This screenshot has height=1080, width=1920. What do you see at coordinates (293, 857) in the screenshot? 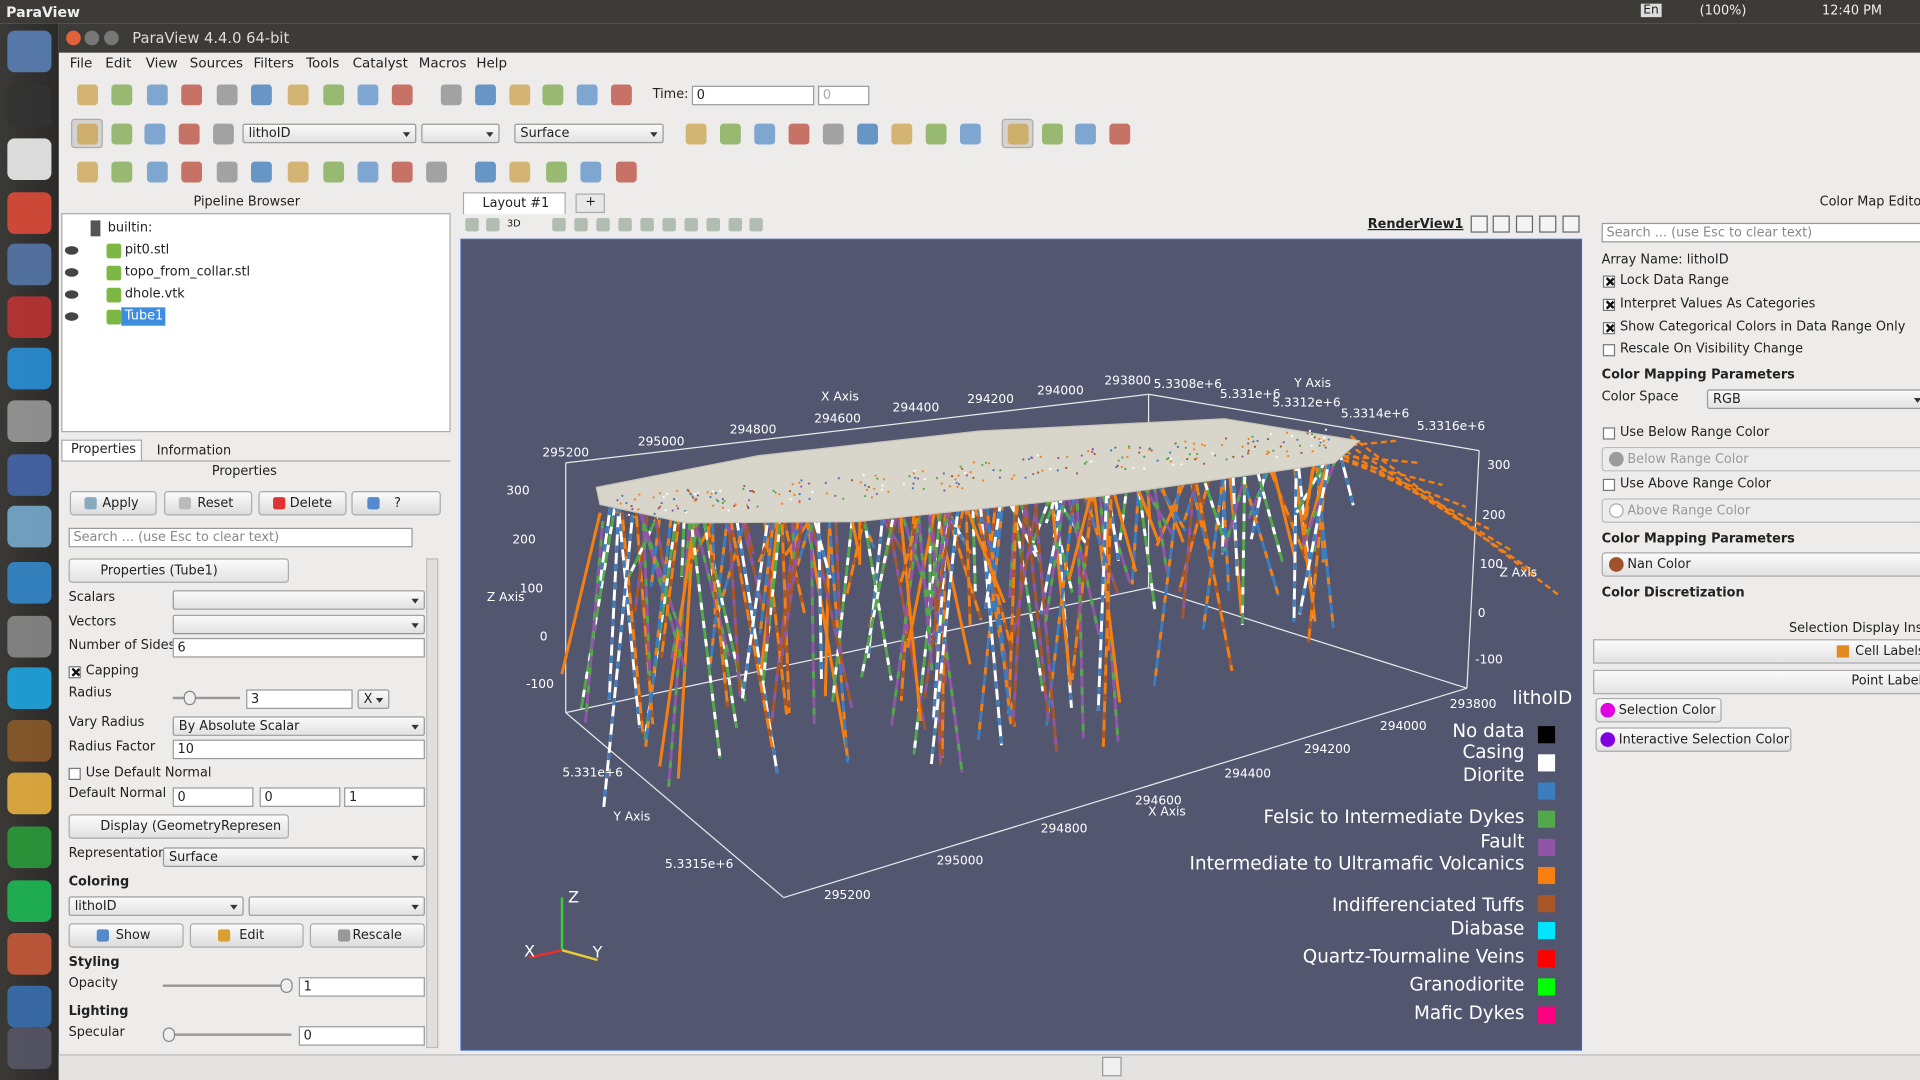
I see `display-representation-box` at bounding box center [293, 857].